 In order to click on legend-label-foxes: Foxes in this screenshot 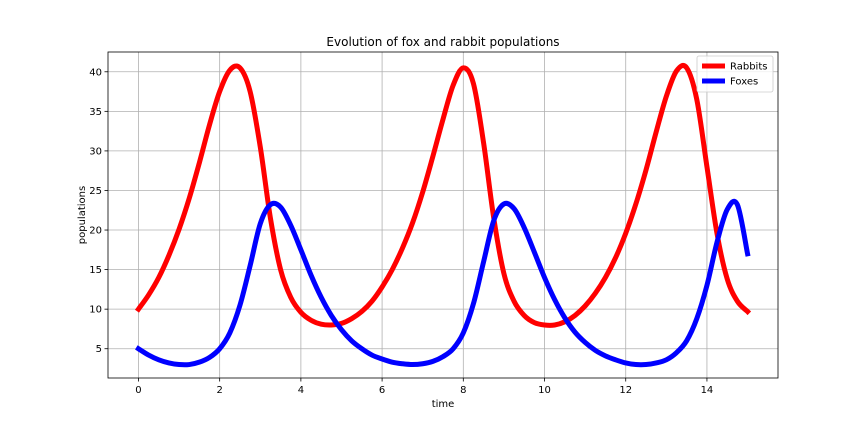, I will do `click(744, 82)`.